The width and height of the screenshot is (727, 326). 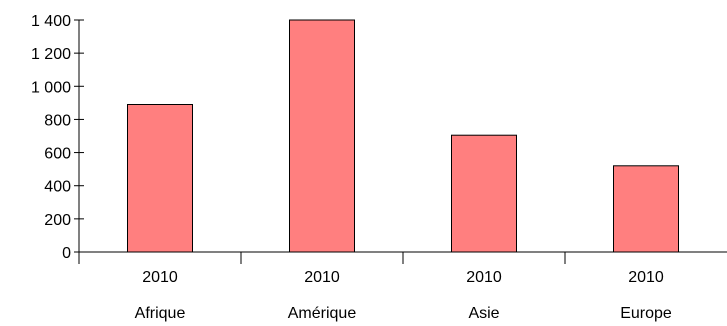 I want to click on y-tick-label: 1 200, so click(x=51, y=54).